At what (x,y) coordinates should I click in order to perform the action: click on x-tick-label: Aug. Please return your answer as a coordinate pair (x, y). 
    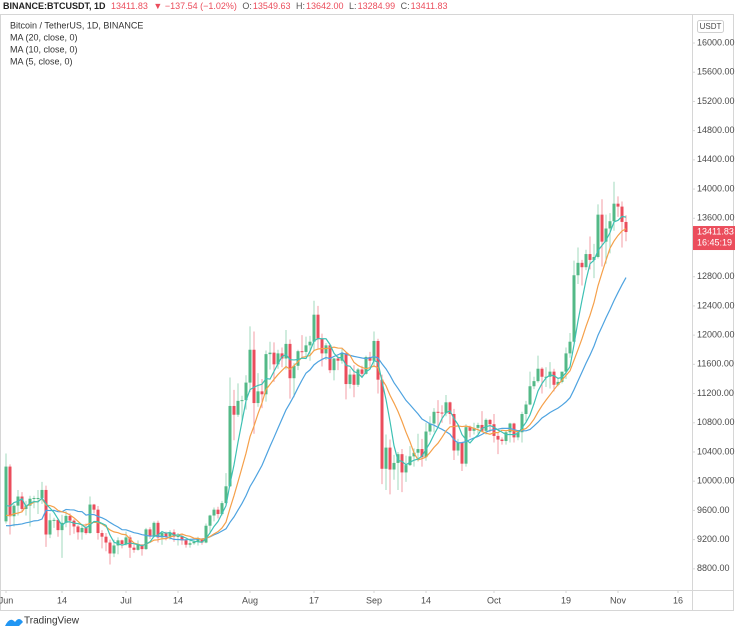
    Looking at the image, I should click on (250, 600).